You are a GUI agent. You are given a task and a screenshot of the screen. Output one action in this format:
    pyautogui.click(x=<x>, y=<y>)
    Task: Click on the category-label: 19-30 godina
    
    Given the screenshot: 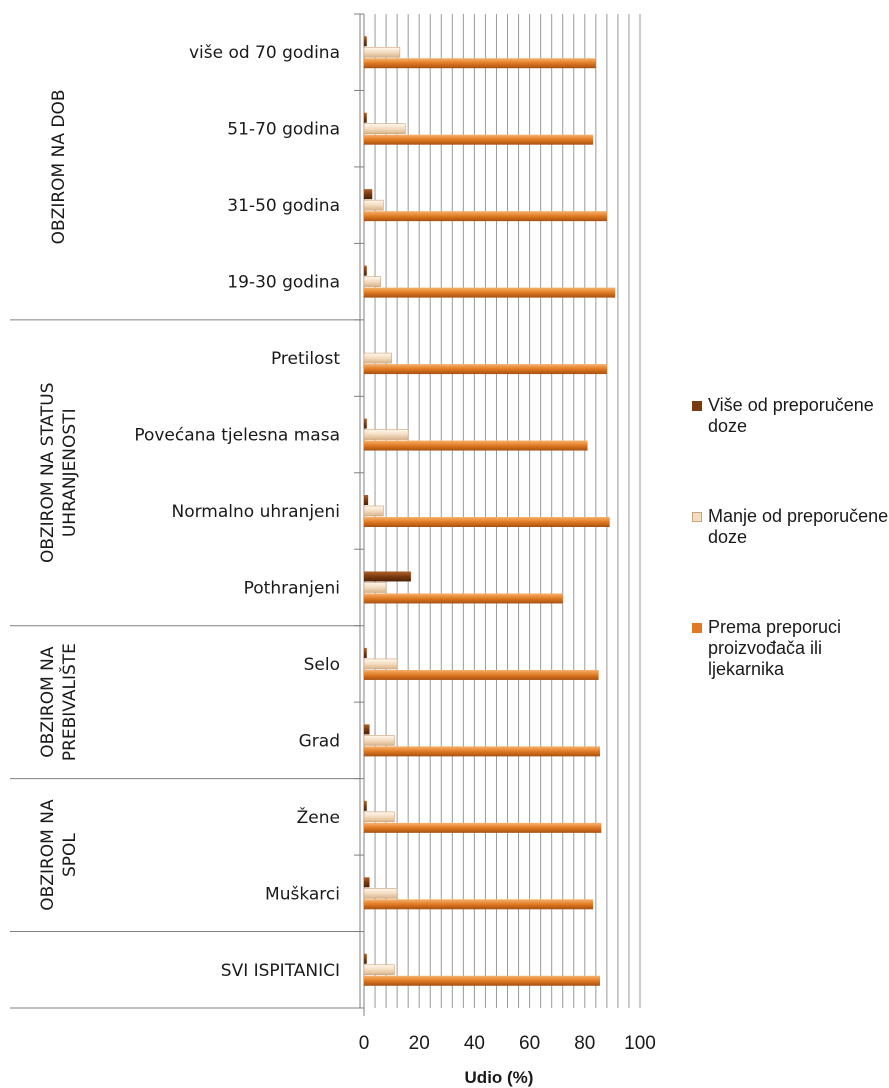 What is the action you would take?
    pyautogui.click(x=283, y=283)
    